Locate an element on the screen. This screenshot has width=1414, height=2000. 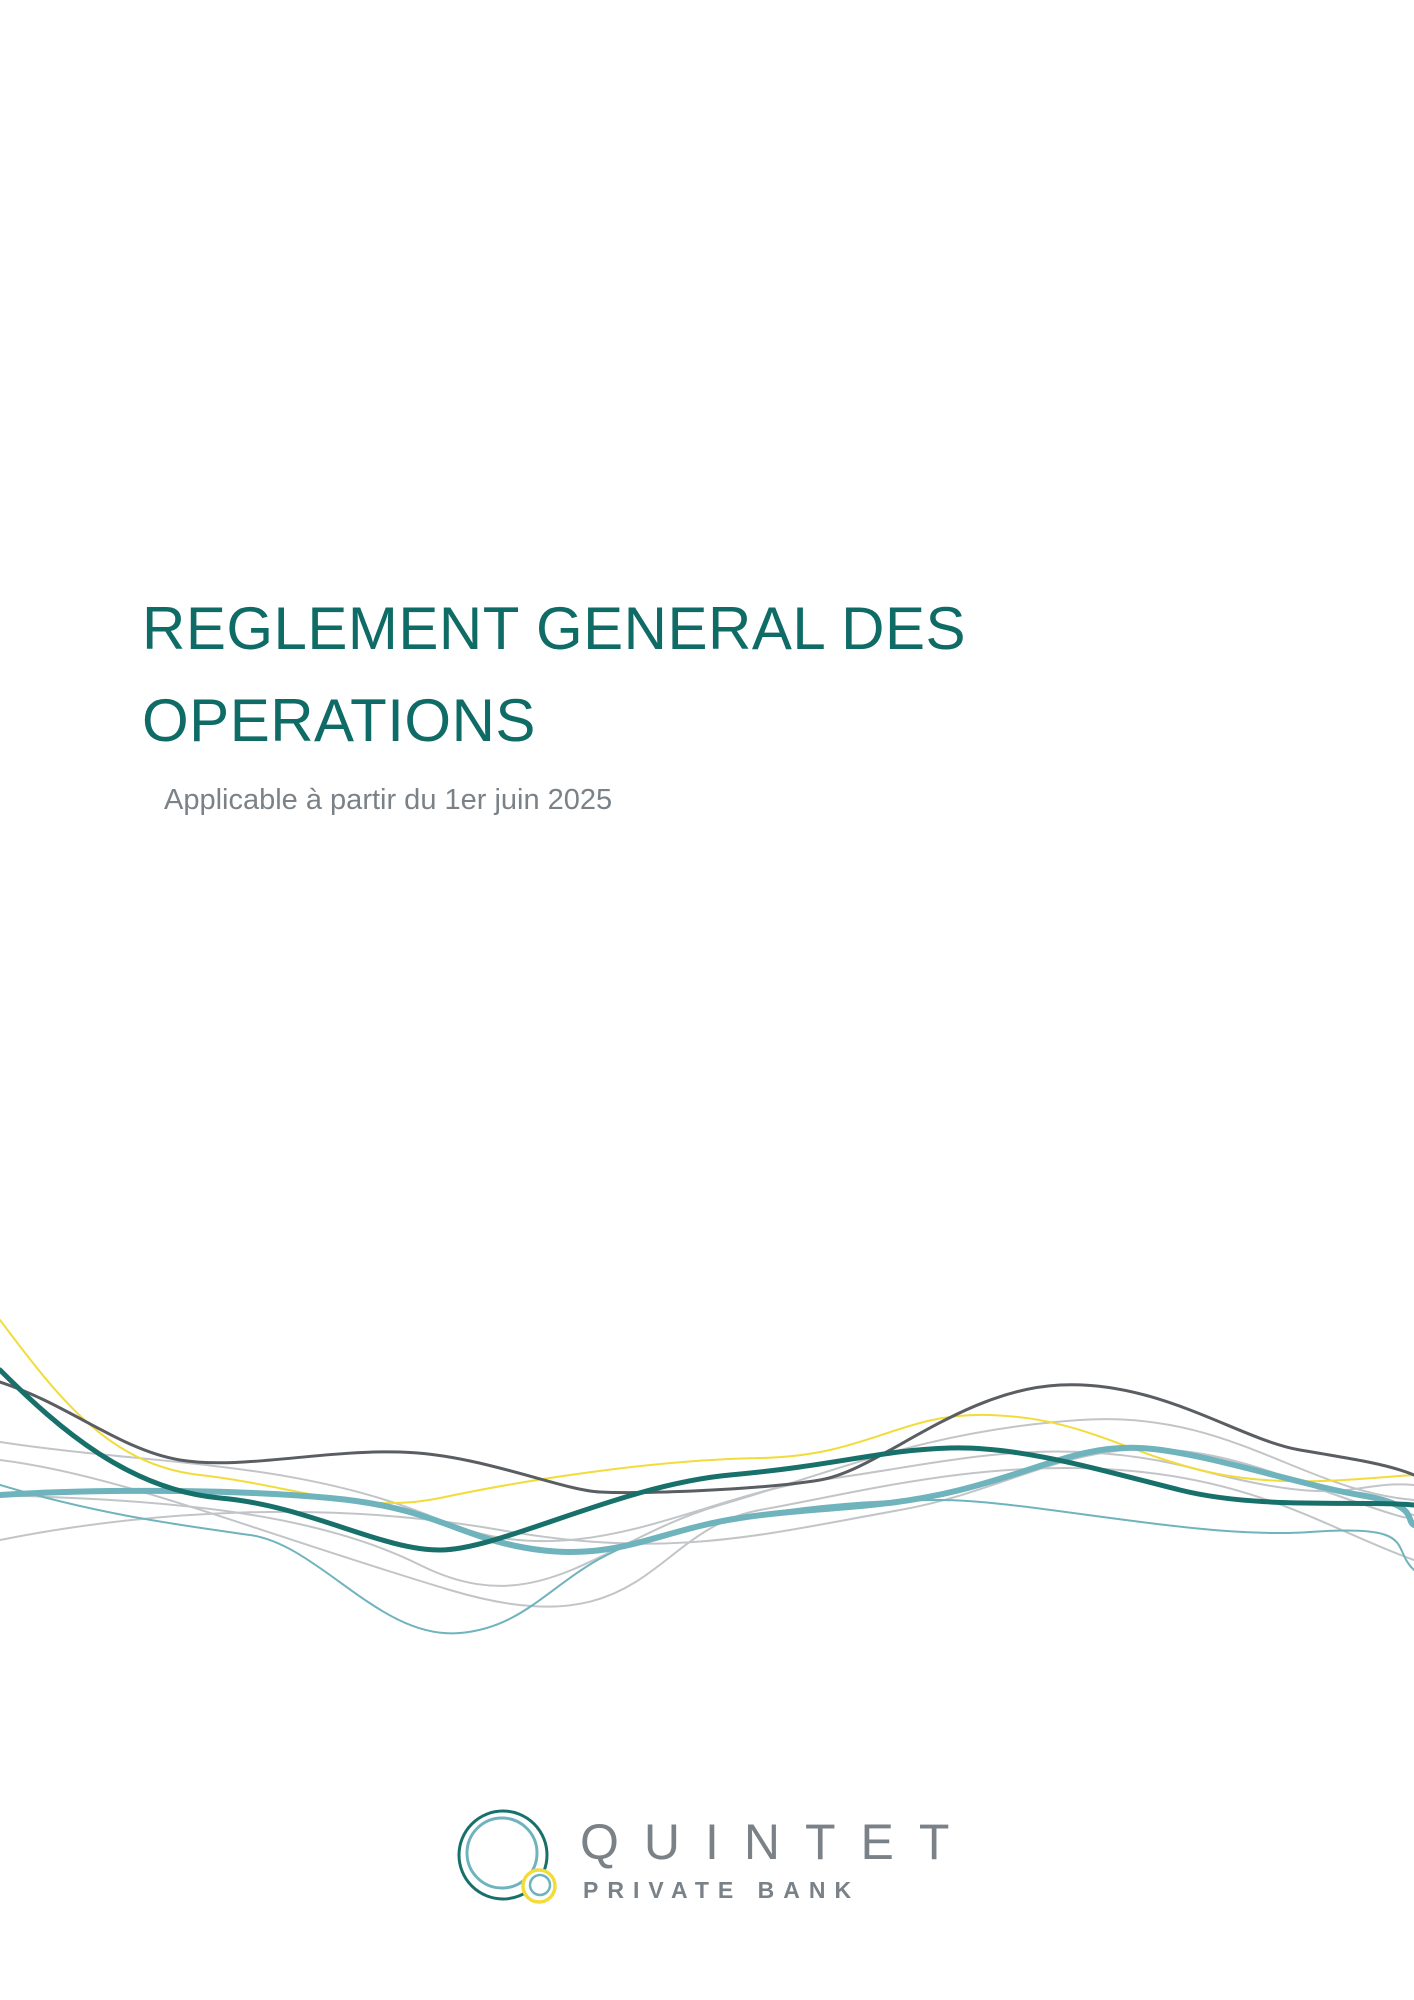
quintet-logo: QUINTET PRIVATE BANK is located at coordinates (706, 1861).